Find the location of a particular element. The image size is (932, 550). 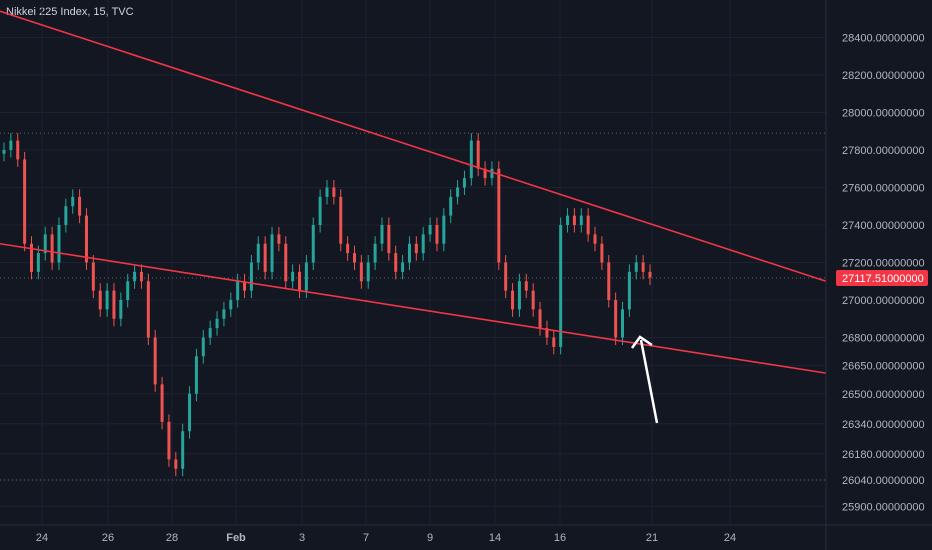

last-price-label-bg is located at coordinates (882, 277).